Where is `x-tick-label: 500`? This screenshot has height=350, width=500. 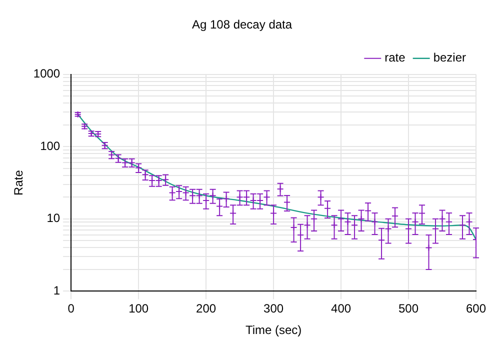 x-tick-label: 500 is located at coordinates (408, 309).